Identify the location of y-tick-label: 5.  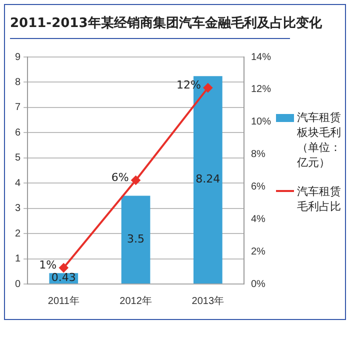
(18, 158).